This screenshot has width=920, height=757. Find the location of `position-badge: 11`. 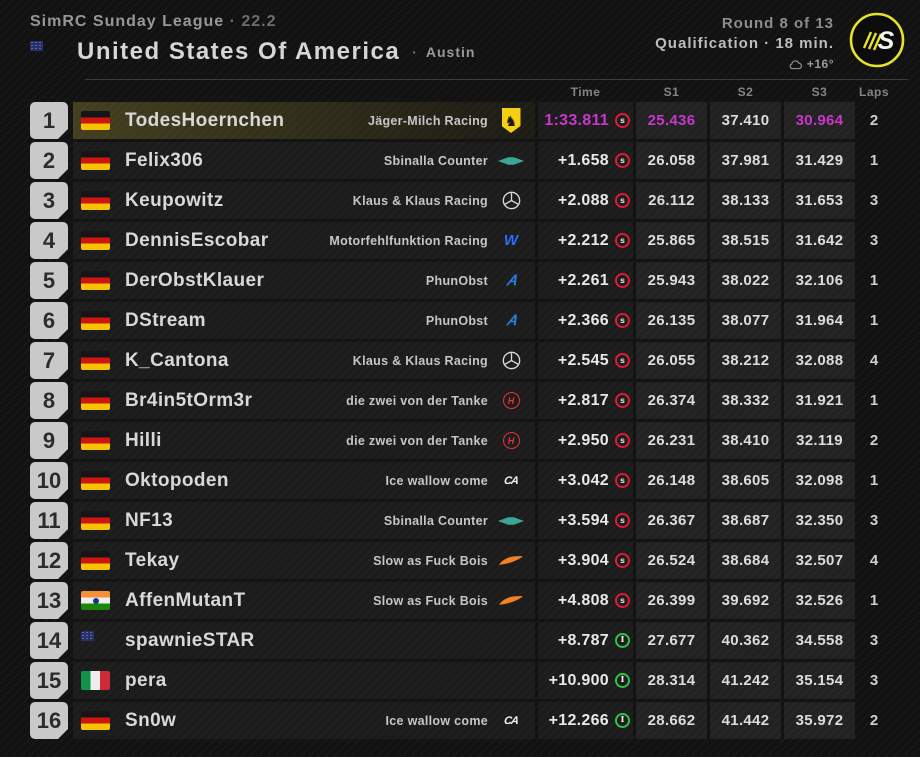

position-badge: 11 is located at coordinates (49, 520).